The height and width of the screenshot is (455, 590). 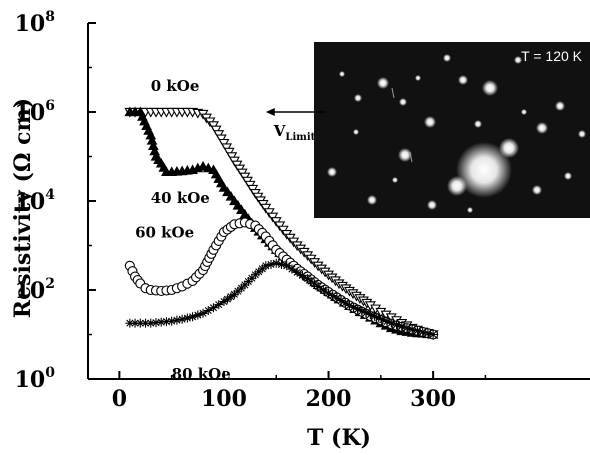 I want to click on series-annotation: 0 kOe, so click(x=175, y=86).